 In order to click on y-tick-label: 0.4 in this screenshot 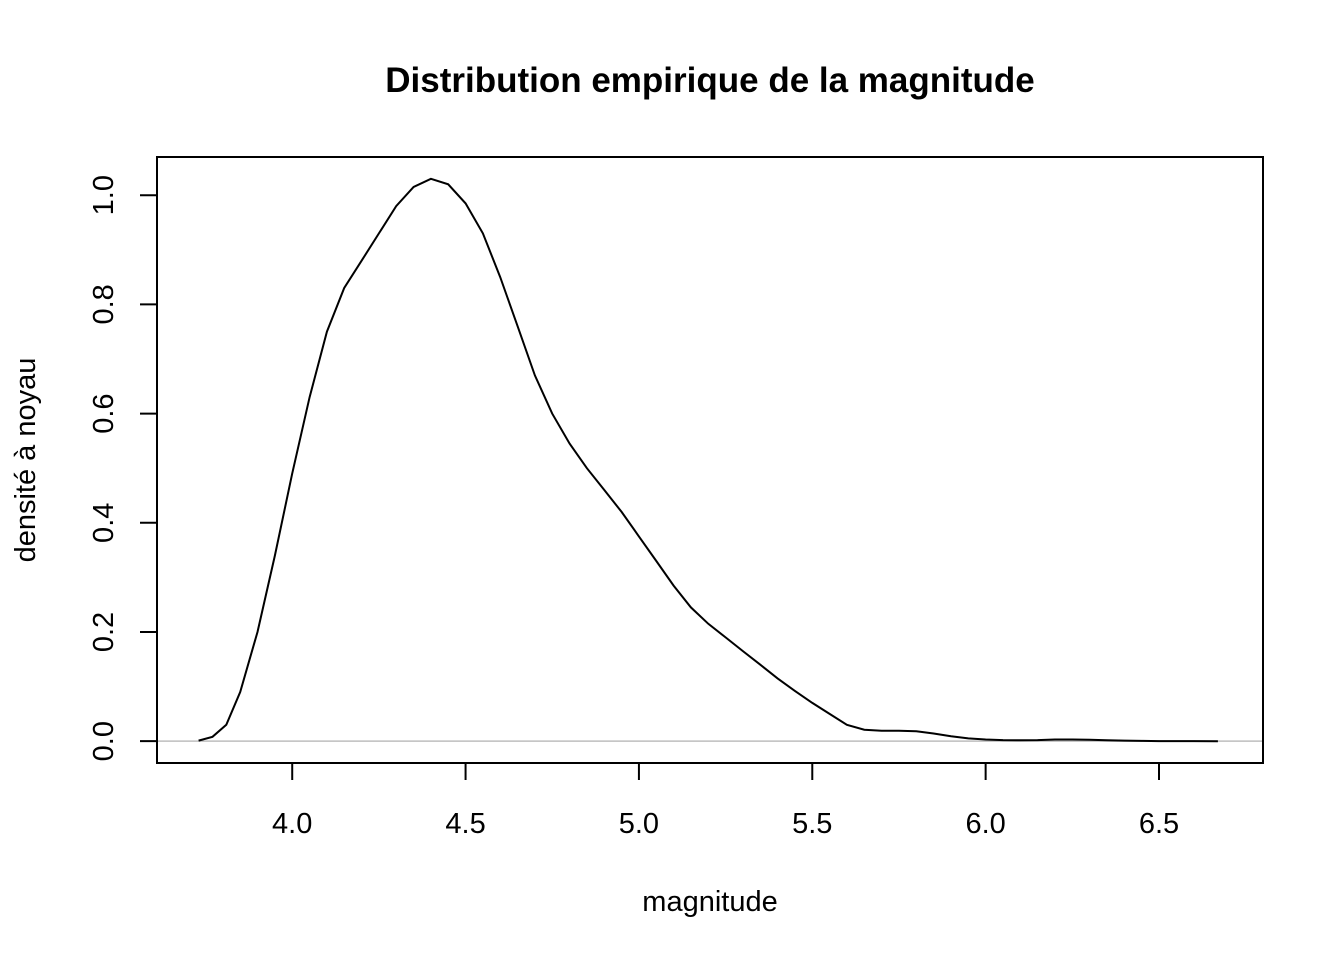, I will do `click(104, 523)`.